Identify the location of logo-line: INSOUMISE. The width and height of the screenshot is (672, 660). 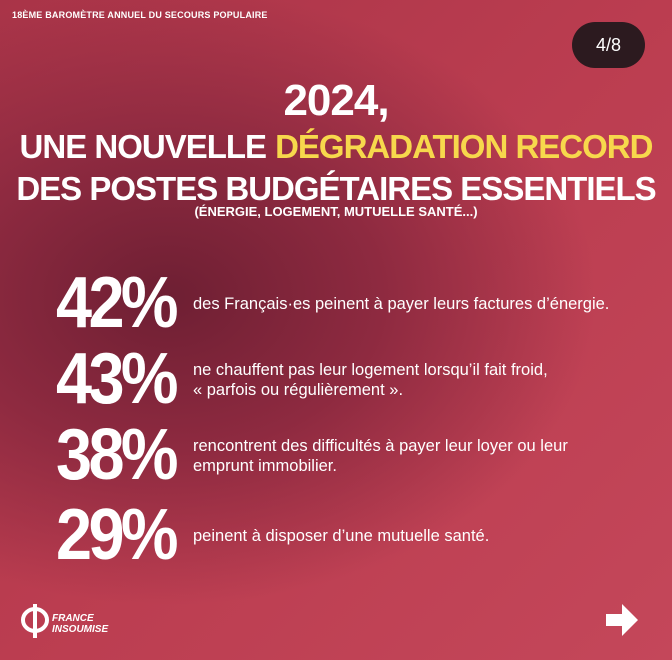
(80, 629).